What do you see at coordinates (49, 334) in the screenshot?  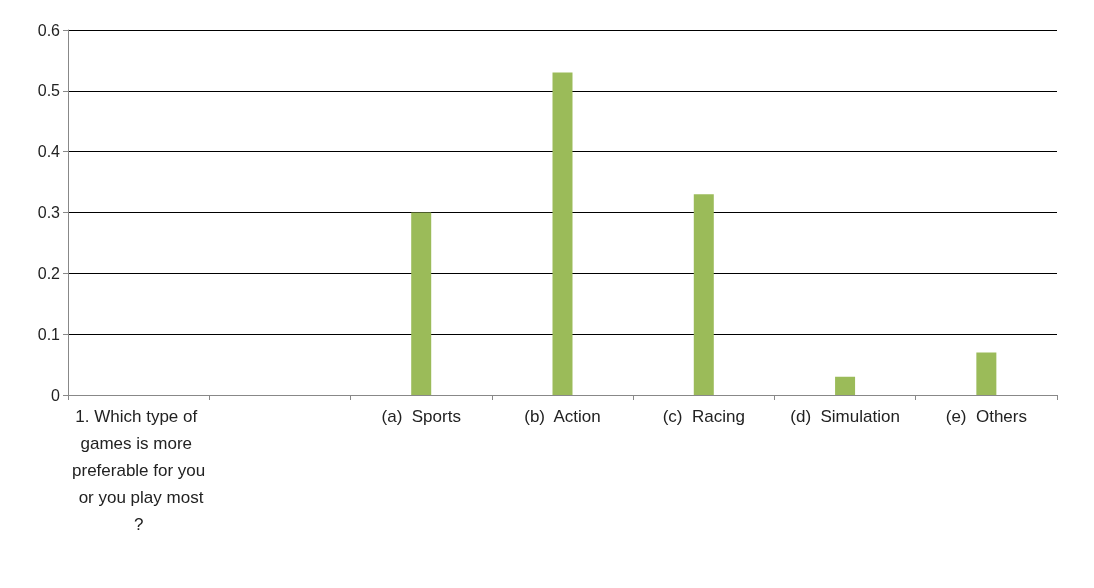 I see `y-tick-label: 0.1` at bounding box center [49, 334].